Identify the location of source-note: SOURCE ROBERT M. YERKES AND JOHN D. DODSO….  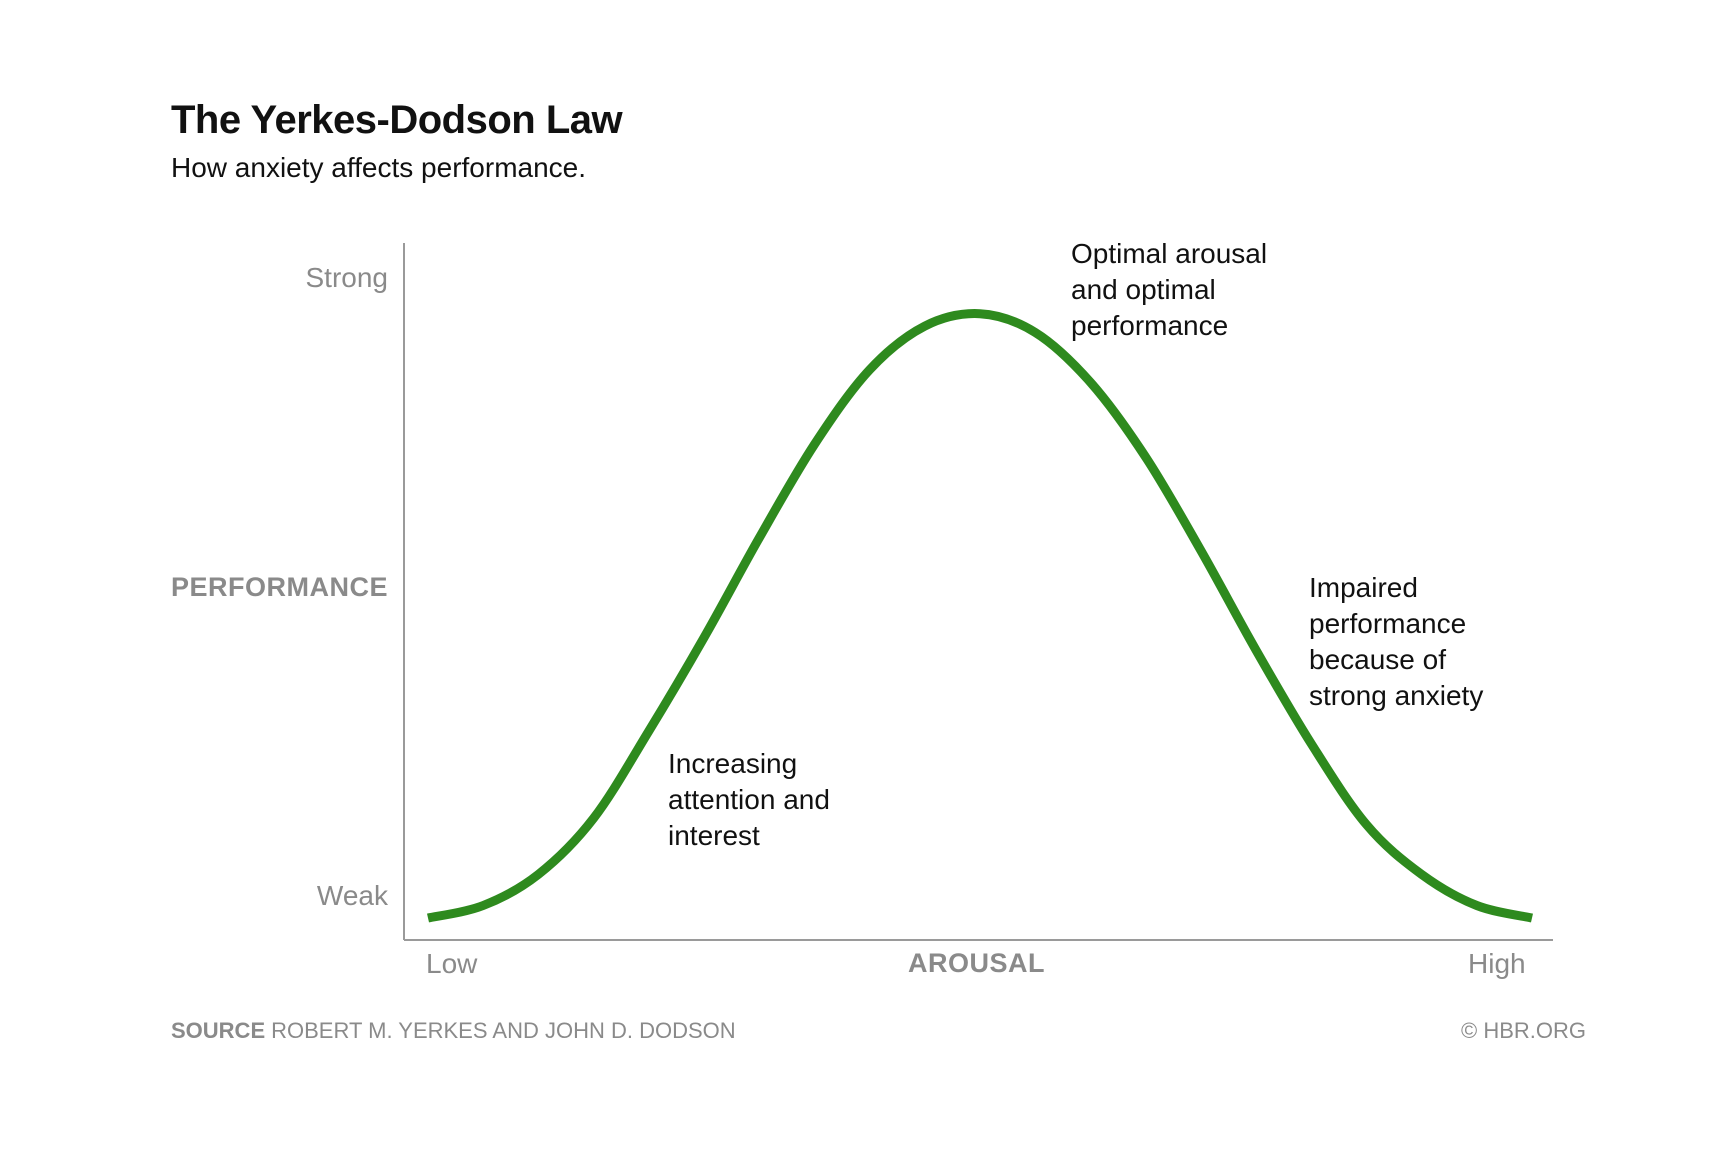
(453, 1031).